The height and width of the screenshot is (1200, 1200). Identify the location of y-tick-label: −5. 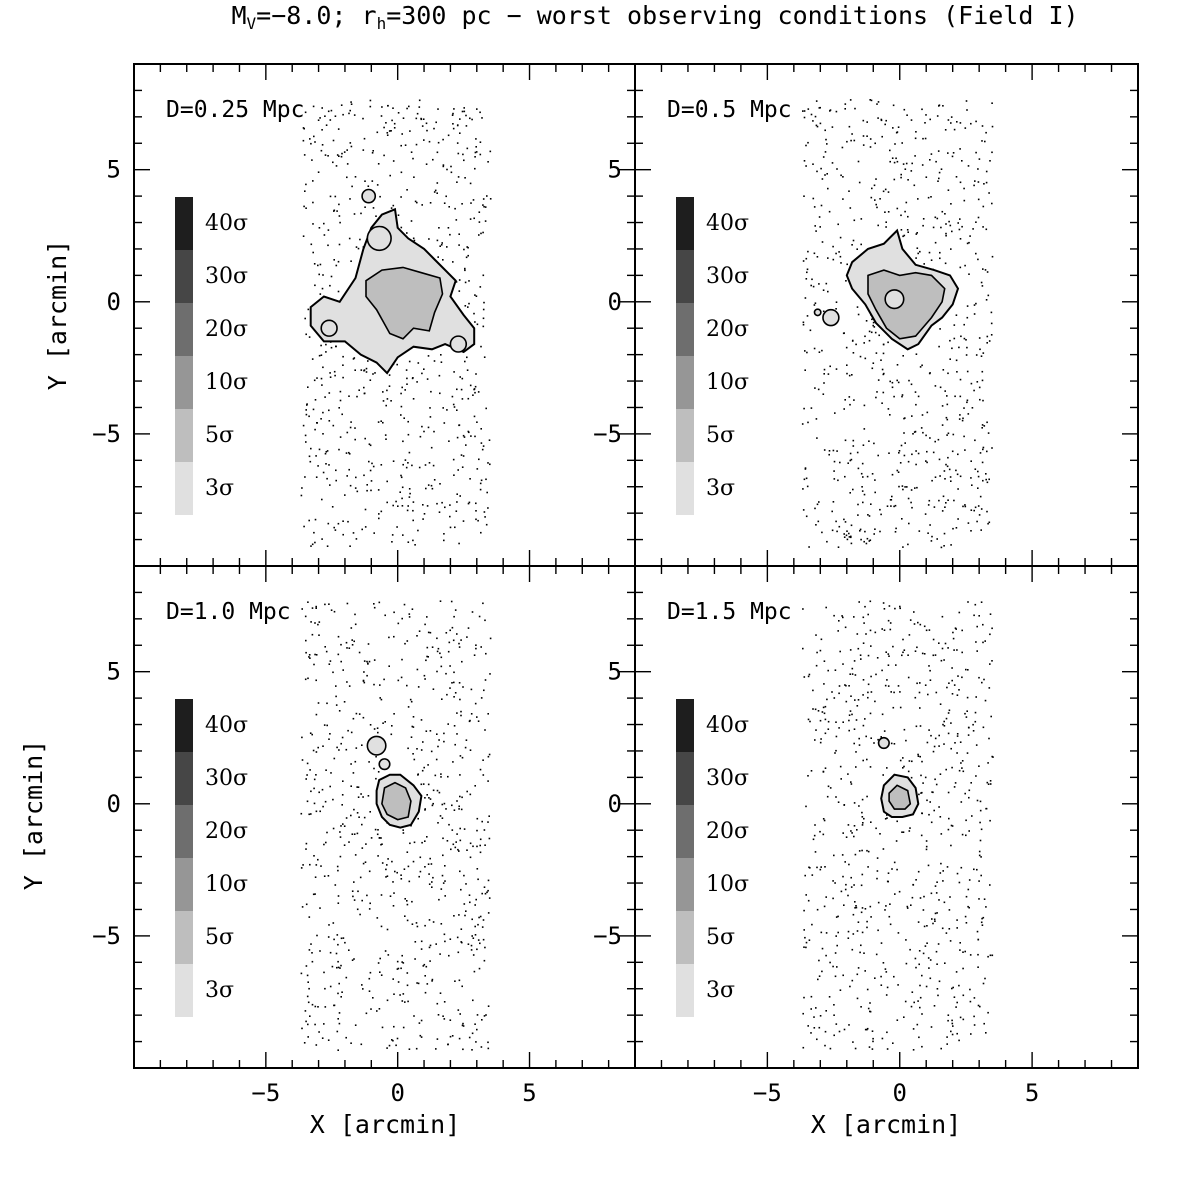
(607, 936).